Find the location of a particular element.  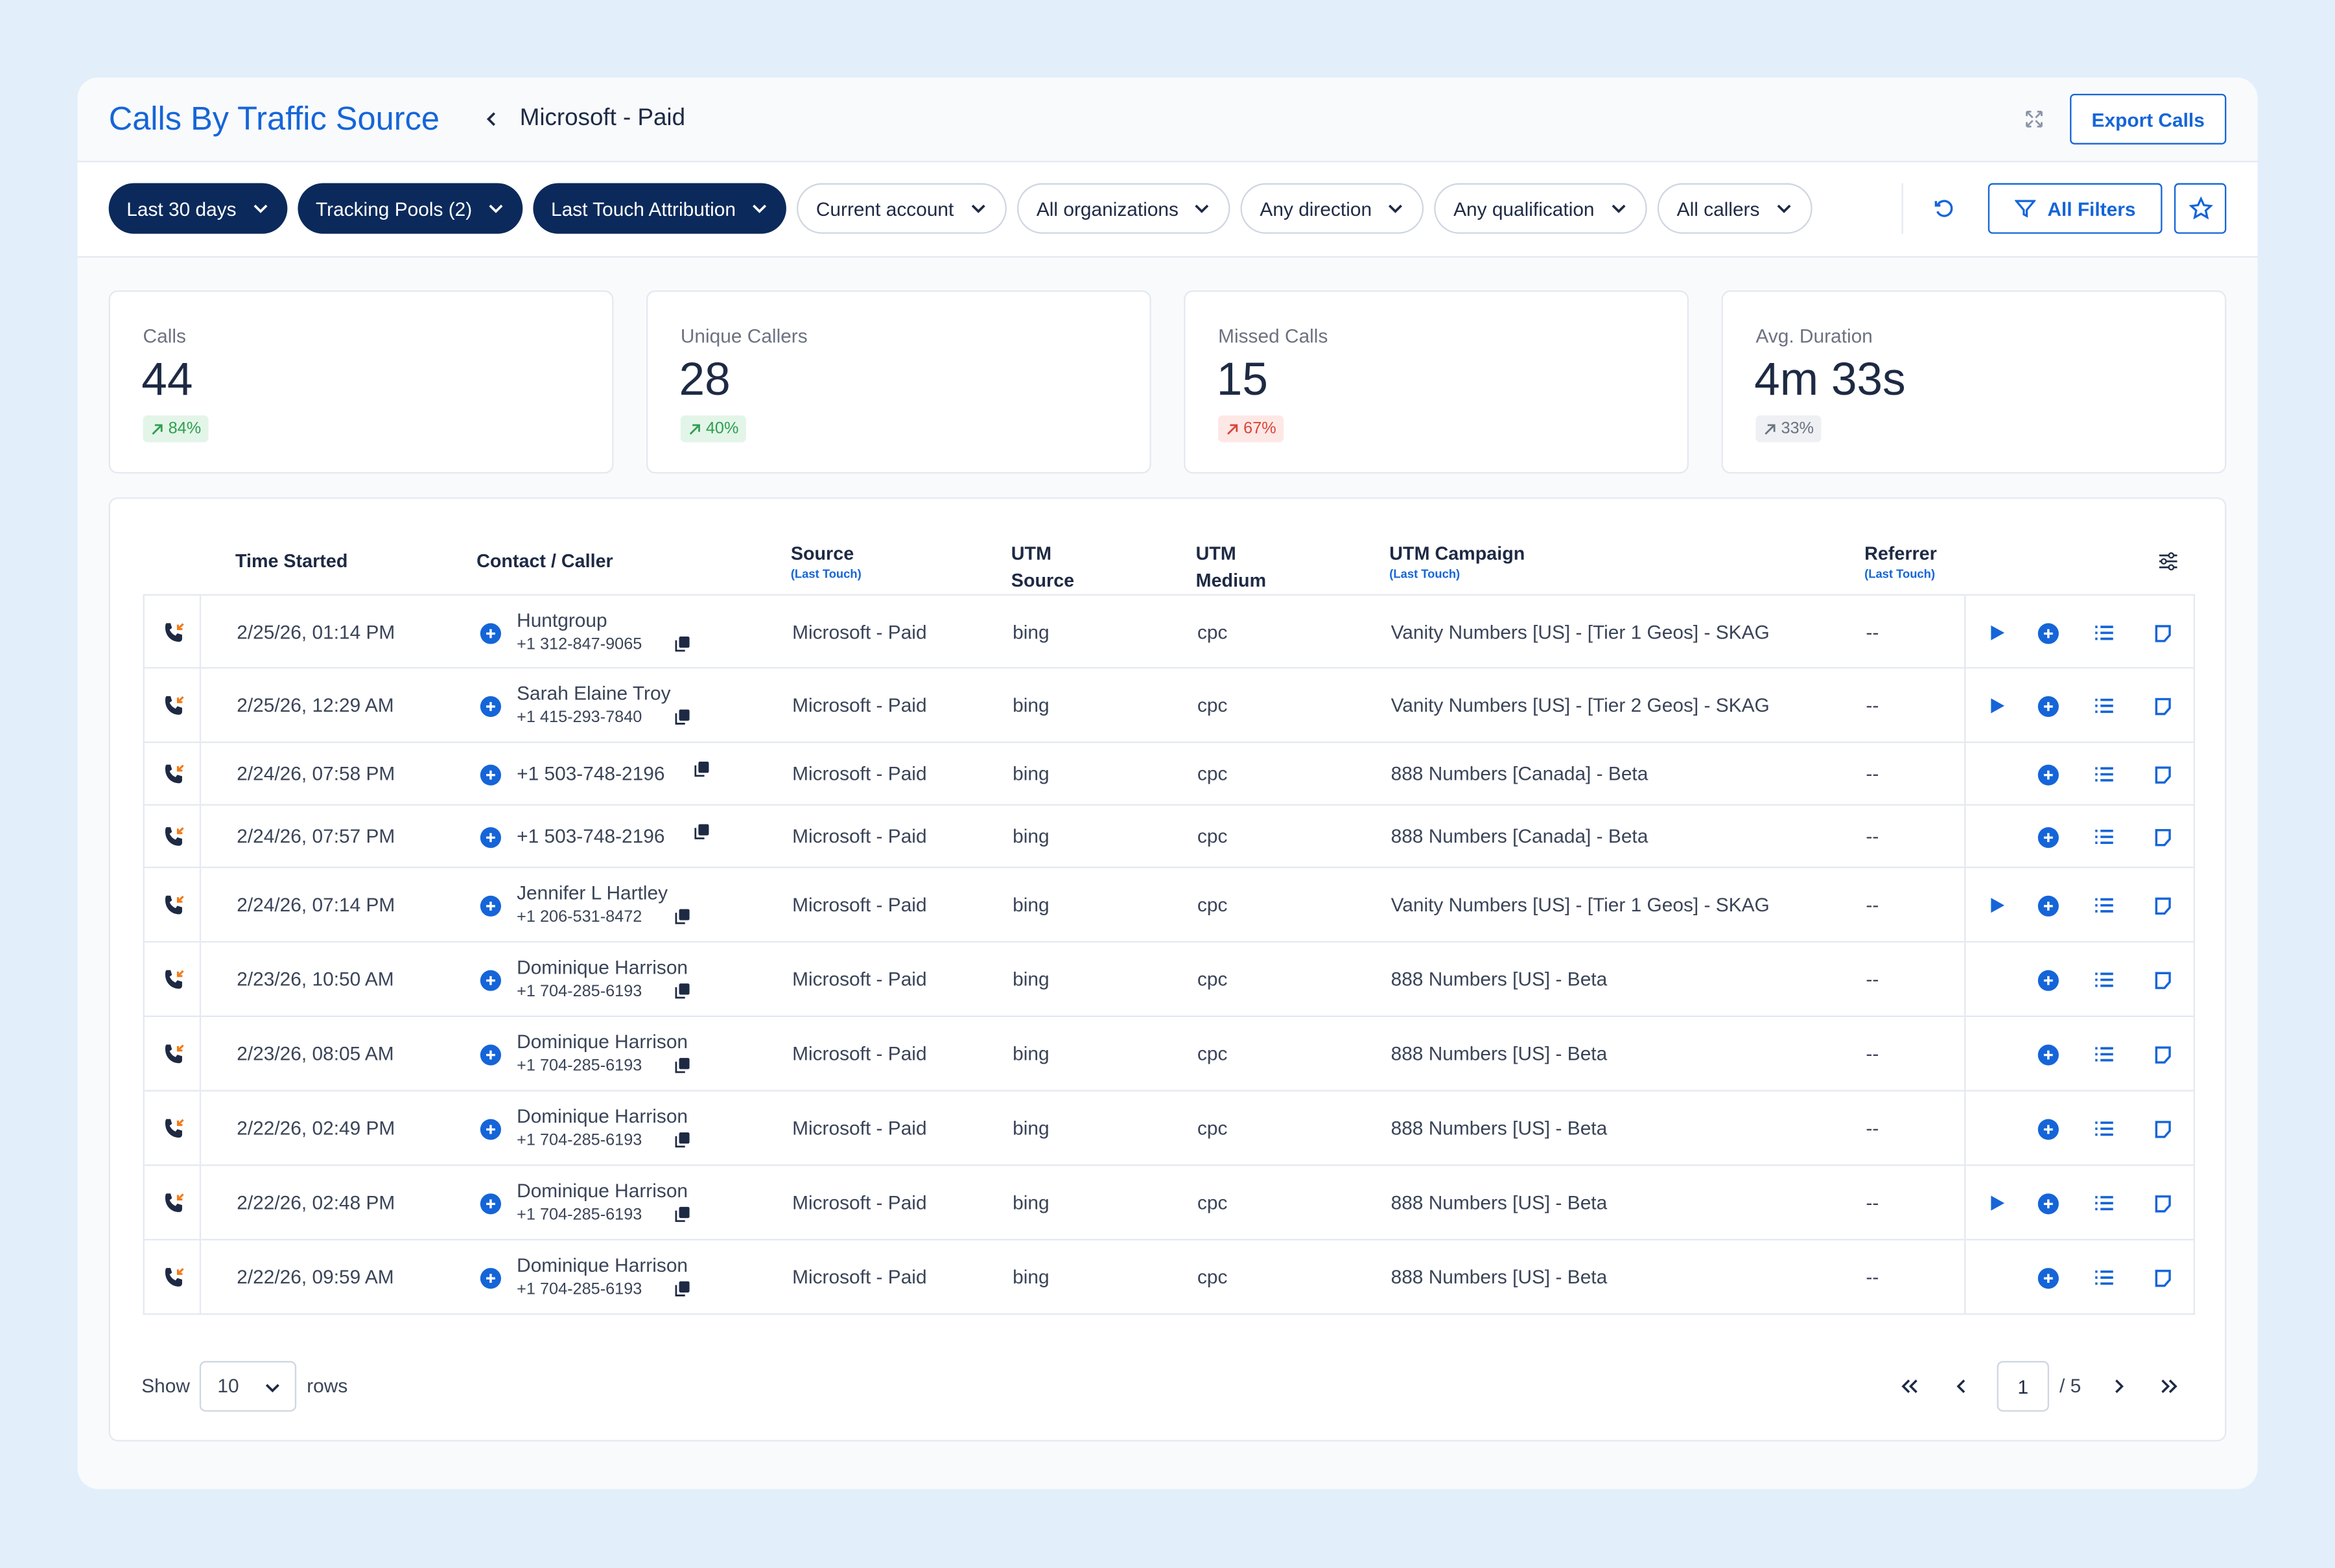

filter-pill: All callers is located at coordinates (1734, 209).